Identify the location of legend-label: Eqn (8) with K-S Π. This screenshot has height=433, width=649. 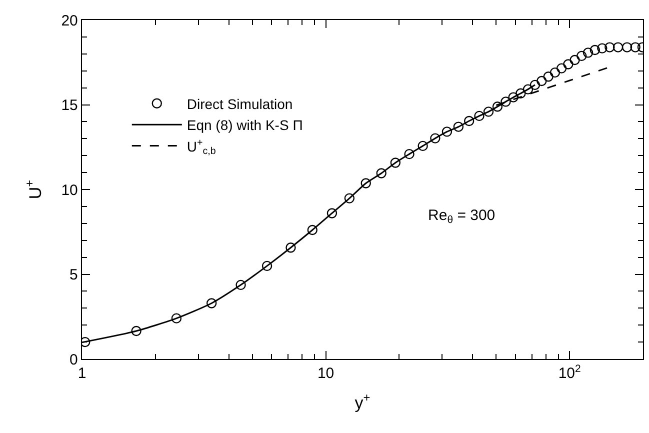
(244, 125).